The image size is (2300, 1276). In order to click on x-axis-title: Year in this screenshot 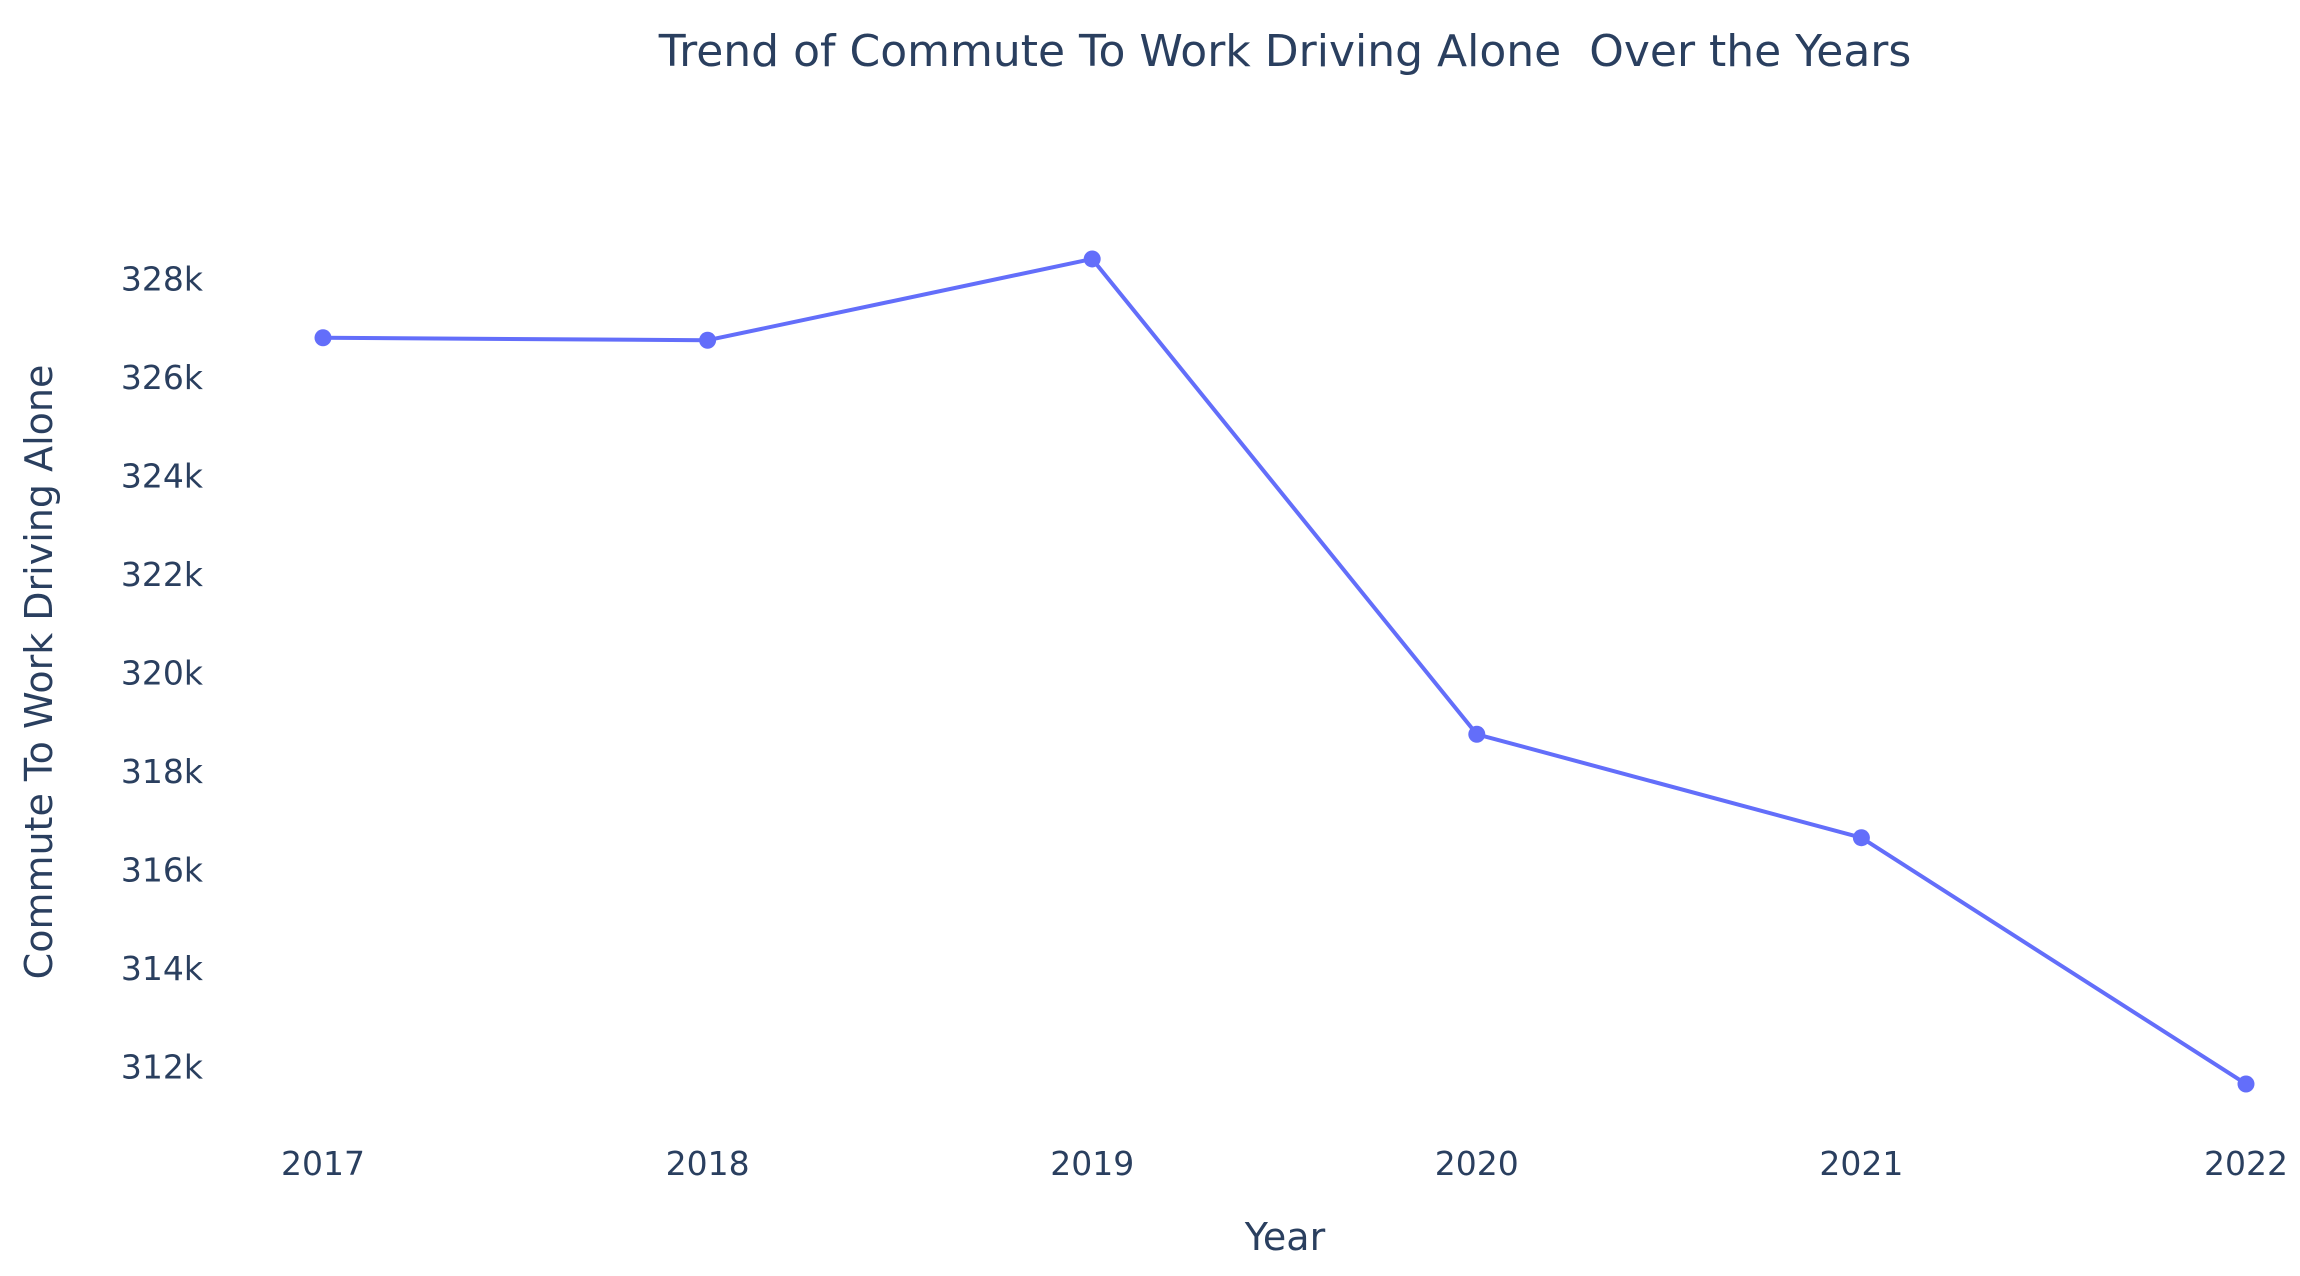, I will do `click(1285, 1237)`.